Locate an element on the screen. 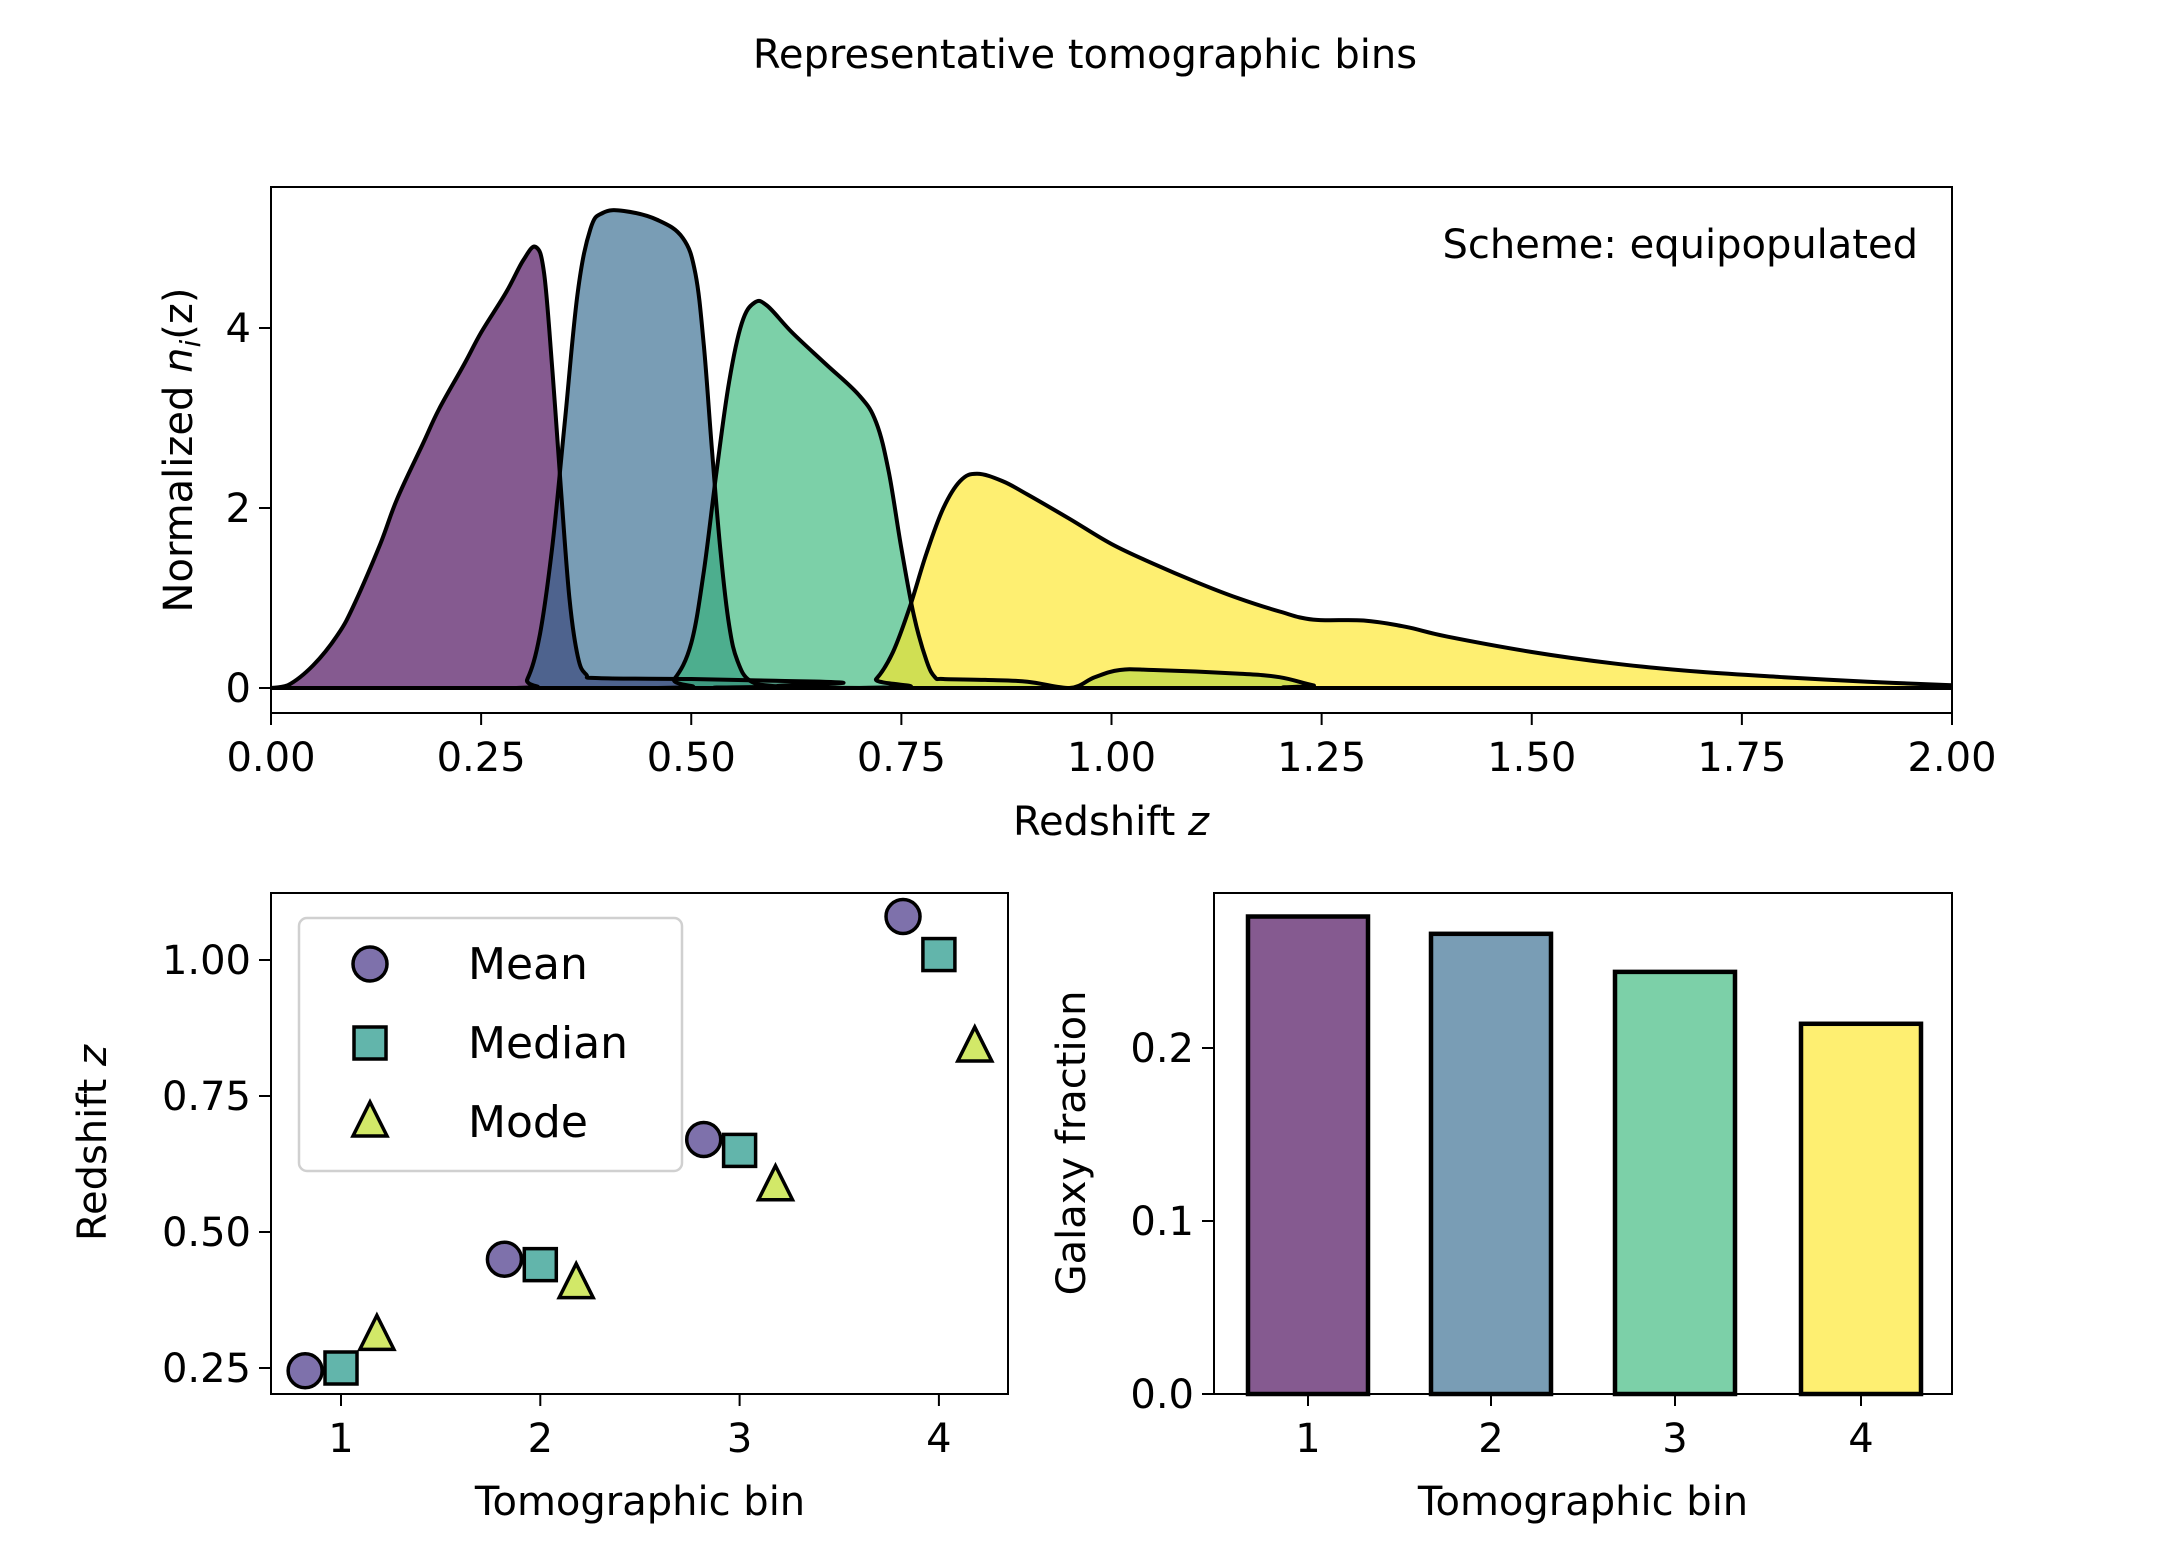 The width and height of the screenshot is (2160, 1560). nz-x-tick-label: 0.00 is located at coordinates (270, 758).